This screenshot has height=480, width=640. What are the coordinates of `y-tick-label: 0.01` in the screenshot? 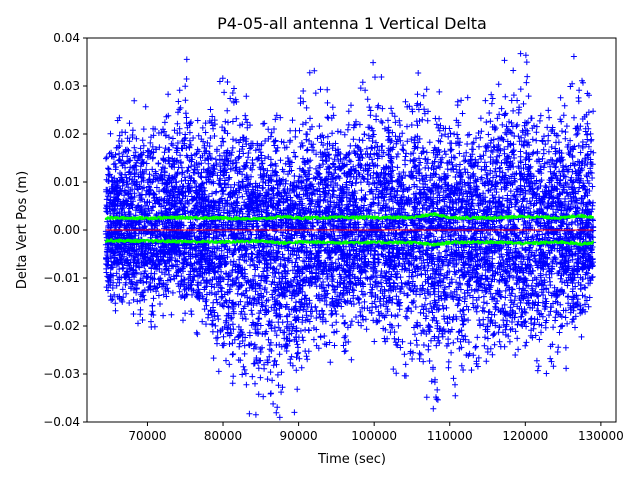 It's located at (66, 182).